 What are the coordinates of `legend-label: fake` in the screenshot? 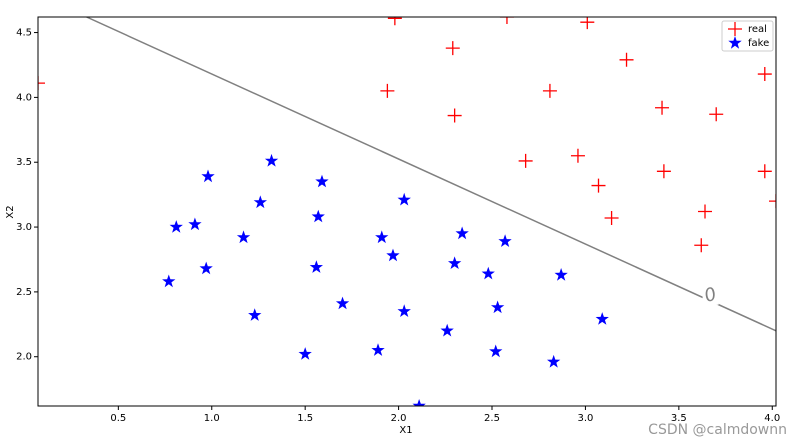 It's located at (758, 43).